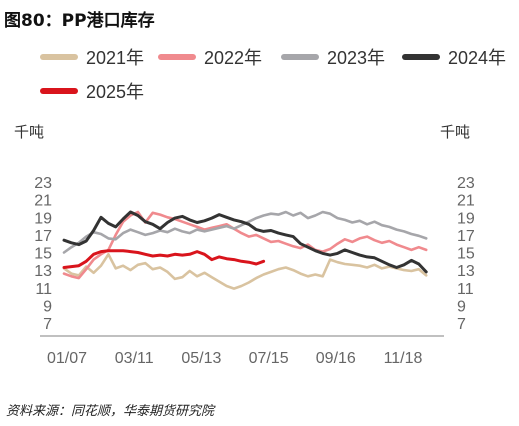 The height and width of the screenshot is (426, 519). What do you see at coordinates (43, 271) in the screenshot?
I see `y-tick-left-13: 13` at bounding box center [43, 271].